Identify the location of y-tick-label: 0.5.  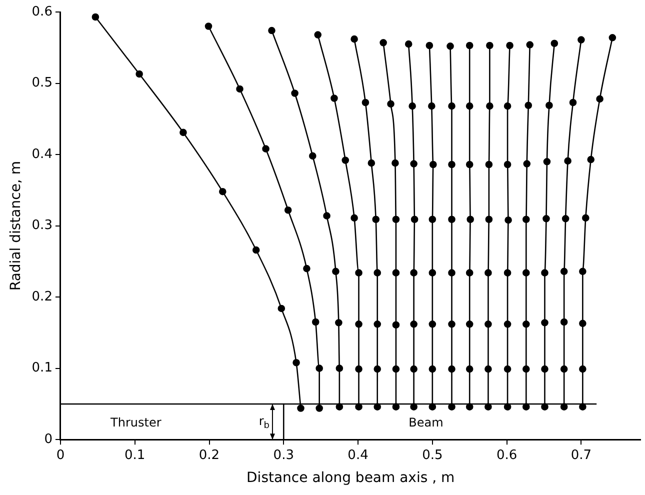
(42, 83).